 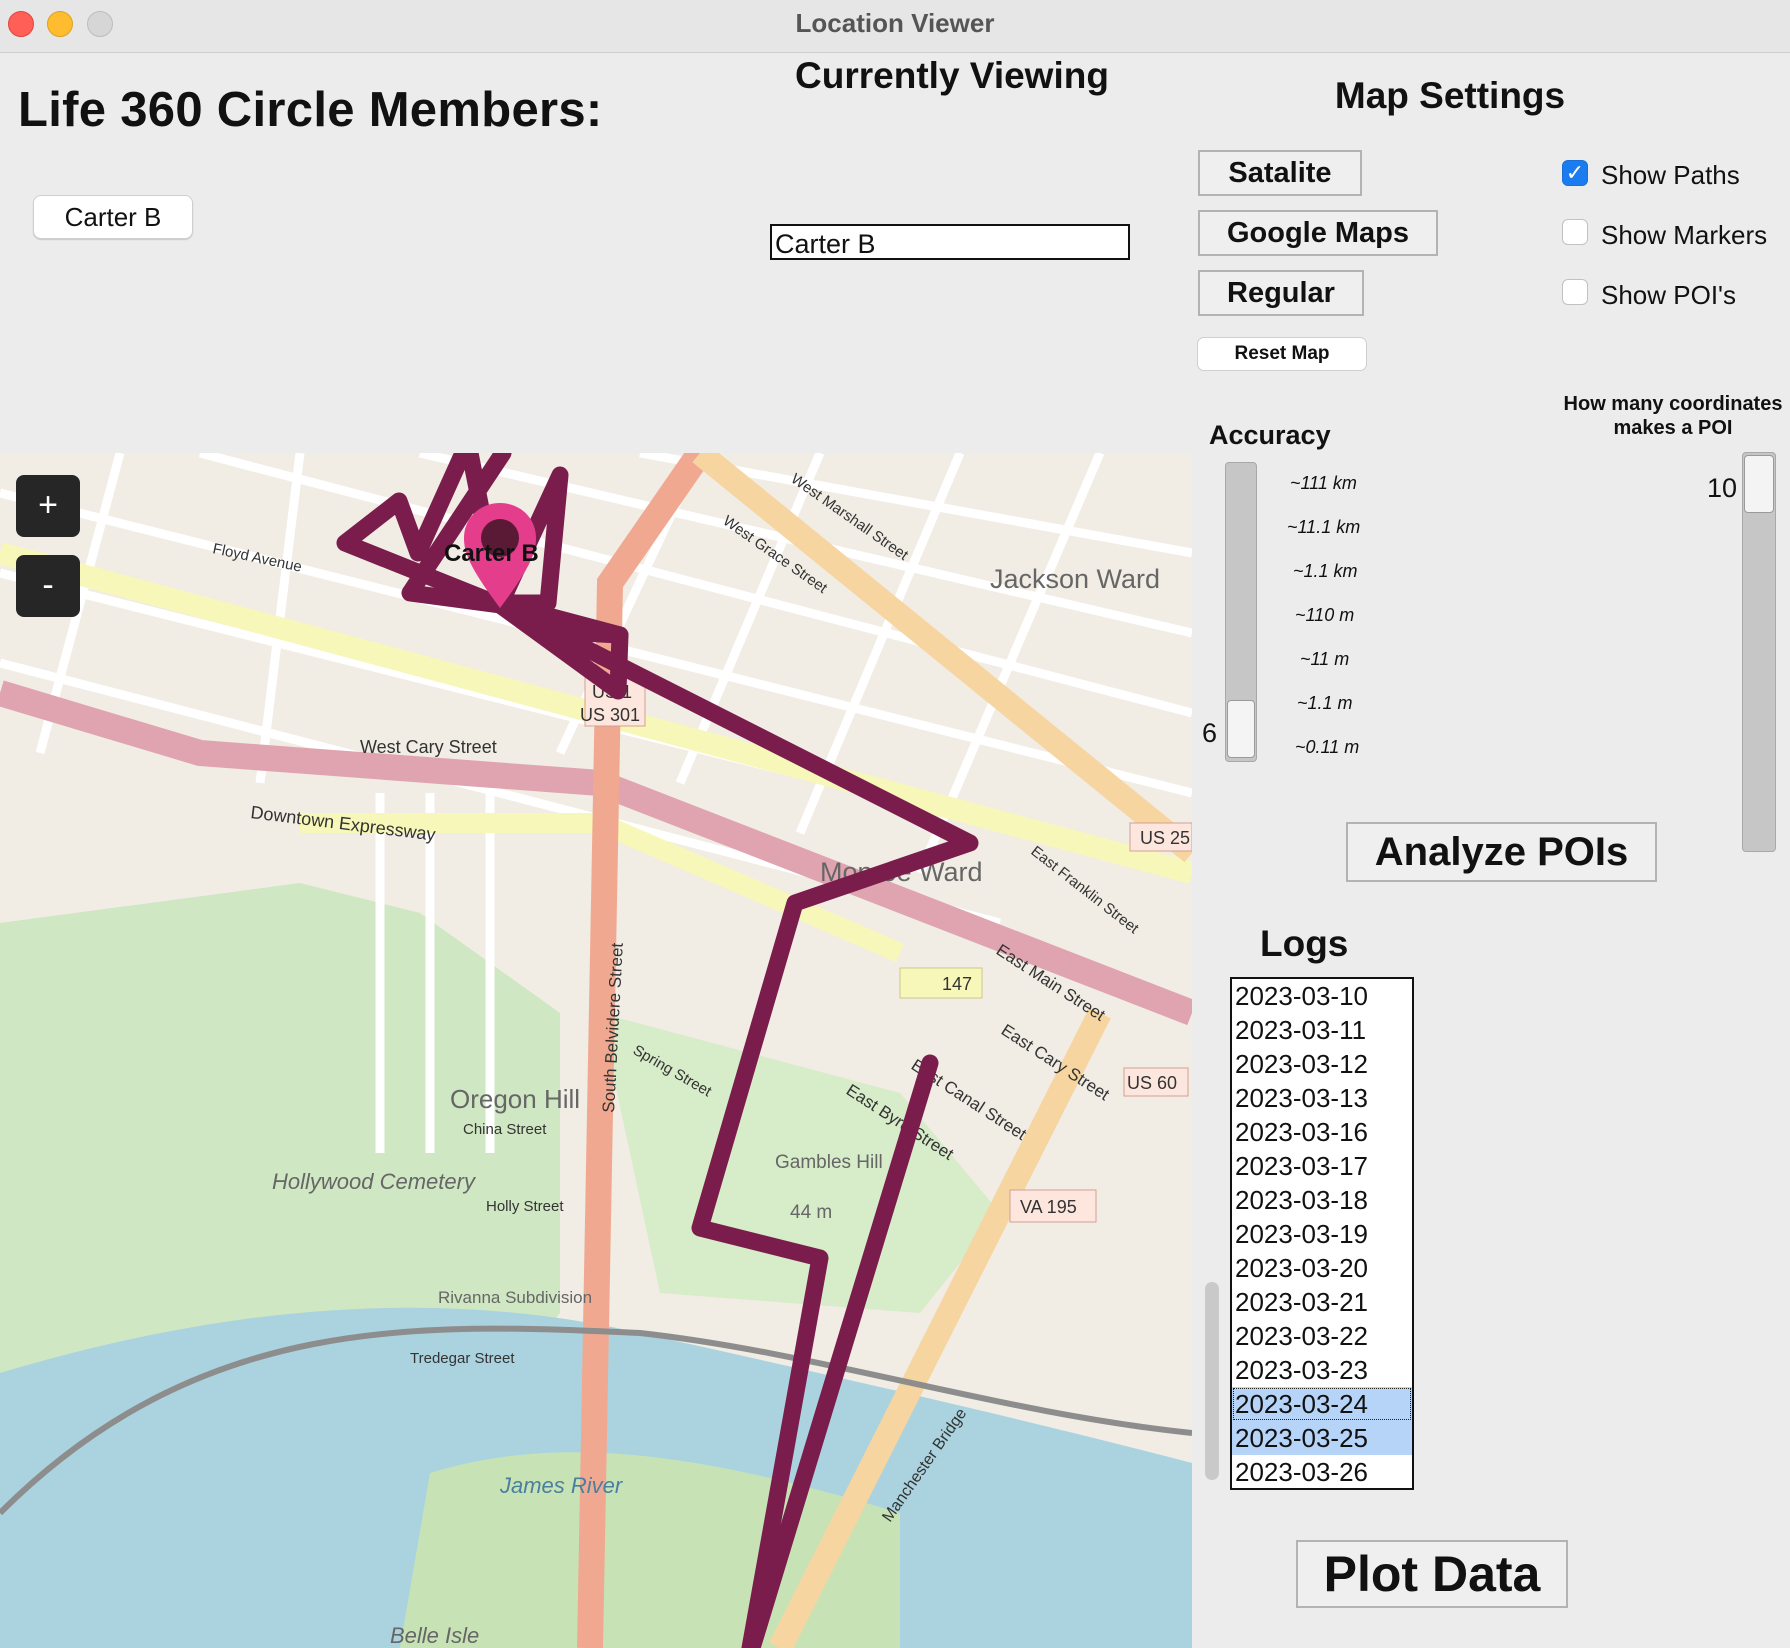 I want to click on members-heading: Life 360 Circle Members:, so click(x=310, y=110).